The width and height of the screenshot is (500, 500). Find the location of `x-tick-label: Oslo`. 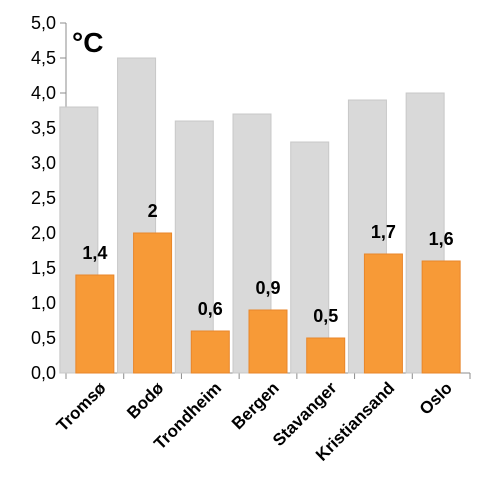

x-tick-label: Oslo is located at coordinates (436, 398).